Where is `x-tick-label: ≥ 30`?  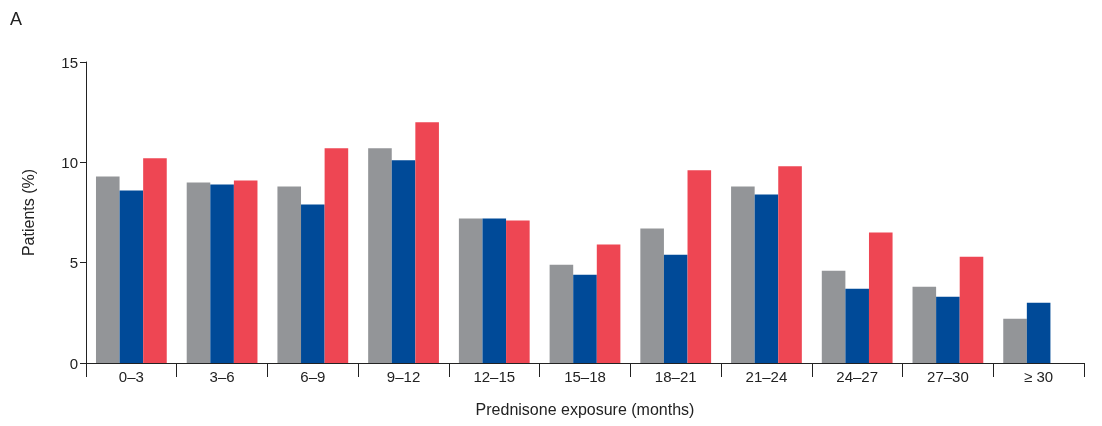
x-tick-label: ≥ 30 is located at coordinates (1039, 376).